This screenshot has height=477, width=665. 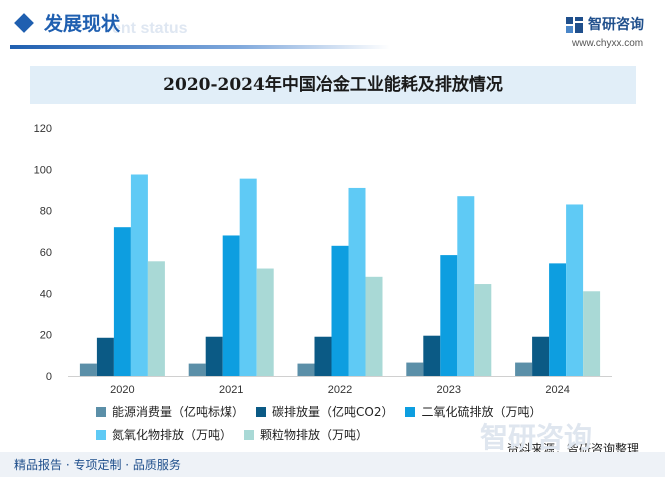 What do you see at coordinates (24, 23) in the screenshot?
I see `section-diamond-icon` at bounding box center [24, 23].